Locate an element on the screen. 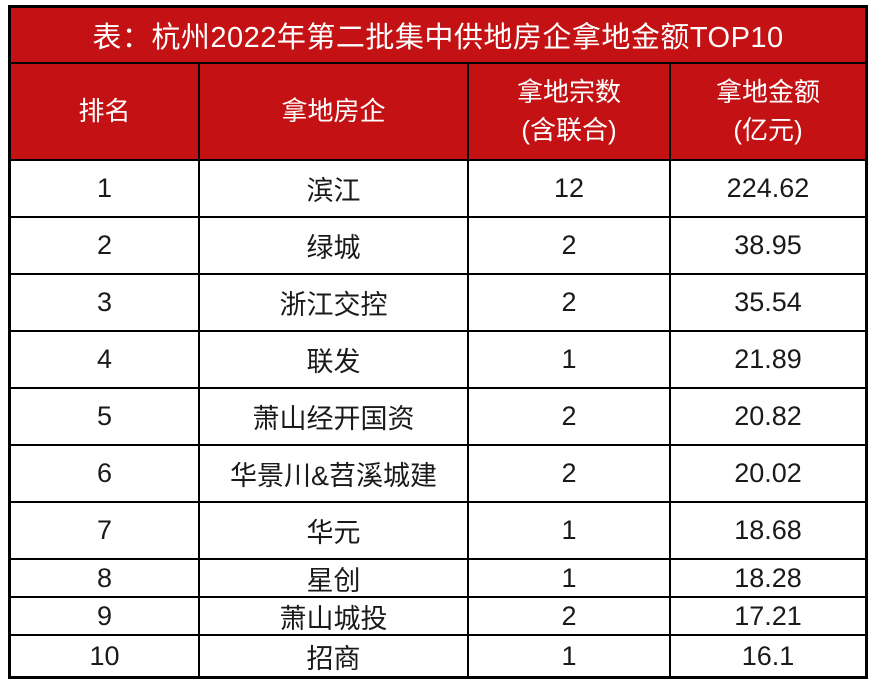 Image resolution: width=872 pixels, height=681 pixels. table-row: 7 华元 1 18.68 is located at coordinates (438, 529).